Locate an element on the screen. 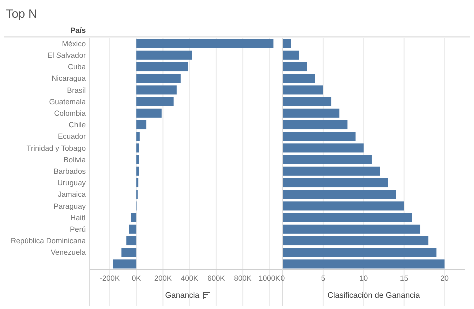 Image resolution: width=474 pixels, height=309 pixels. x-axis-title: Ganancia is located at coordinates (182, 295).